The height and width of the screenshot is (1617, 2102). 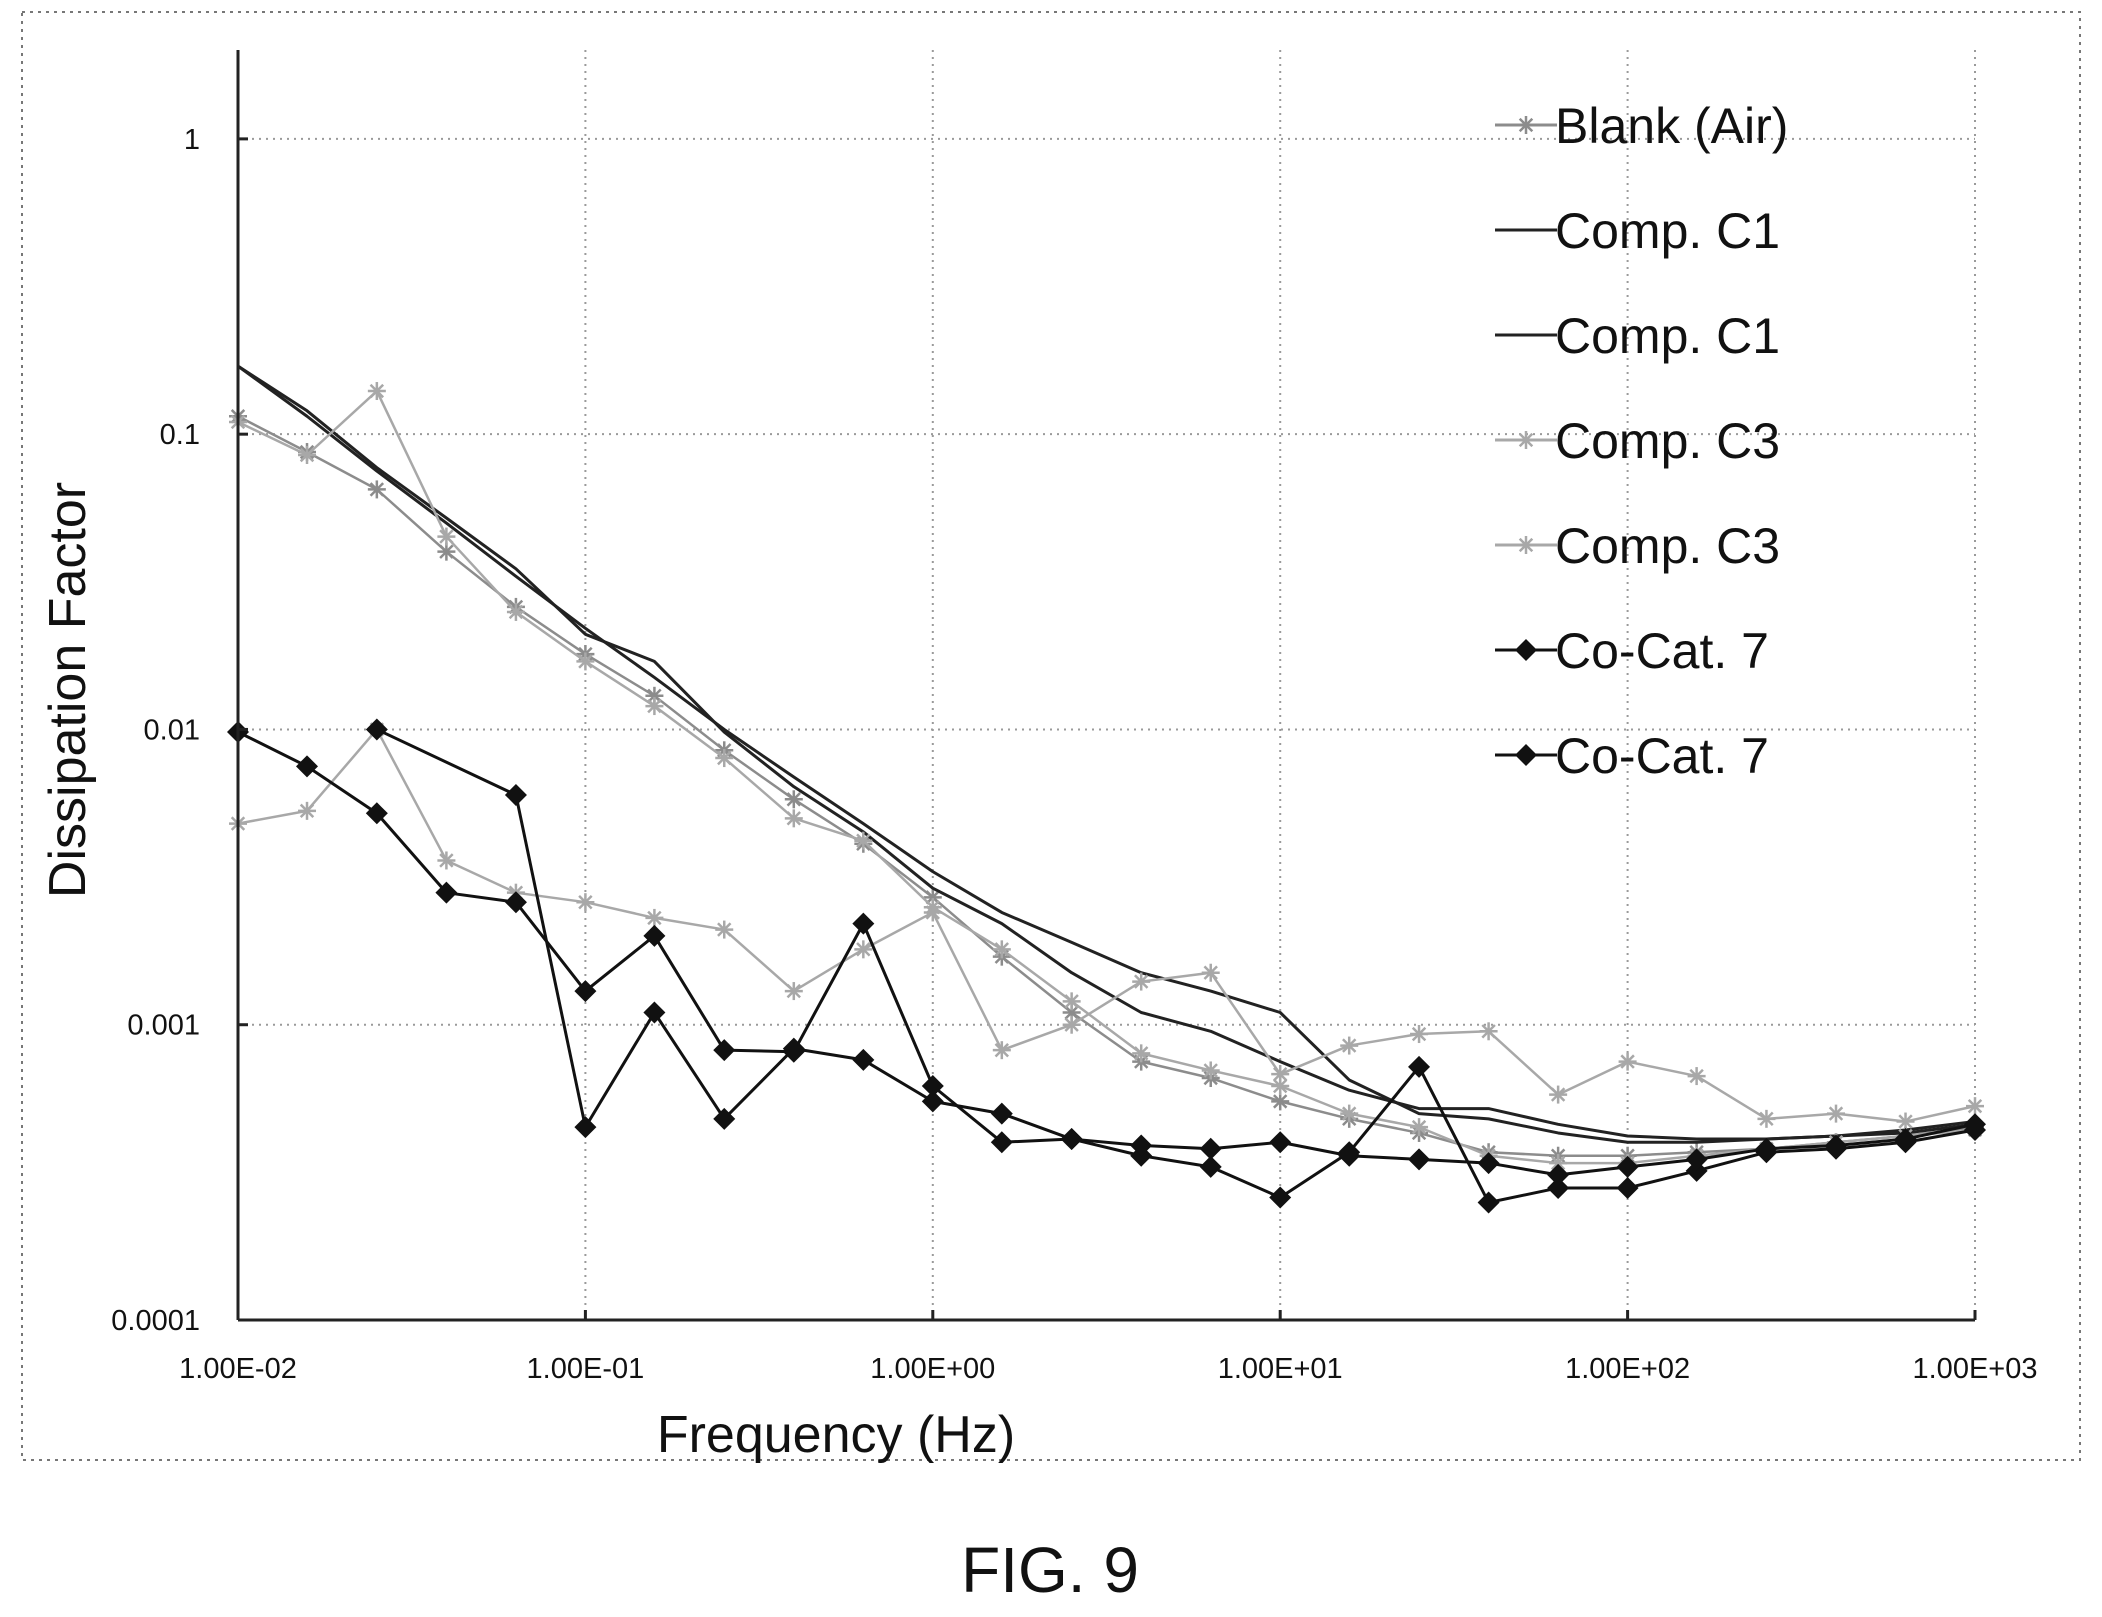 I want to click on legend-entry: Blank (Air), so click(x=1641, y=126).